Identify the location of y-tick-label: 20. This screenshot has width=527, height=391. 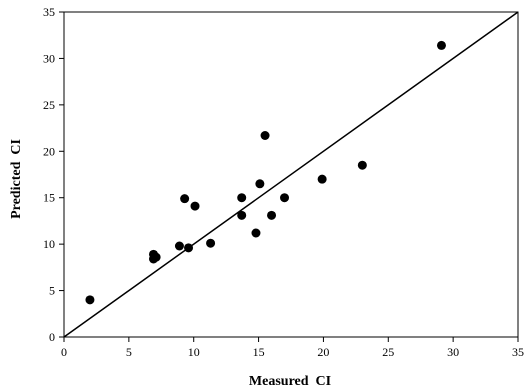
(49, 151).